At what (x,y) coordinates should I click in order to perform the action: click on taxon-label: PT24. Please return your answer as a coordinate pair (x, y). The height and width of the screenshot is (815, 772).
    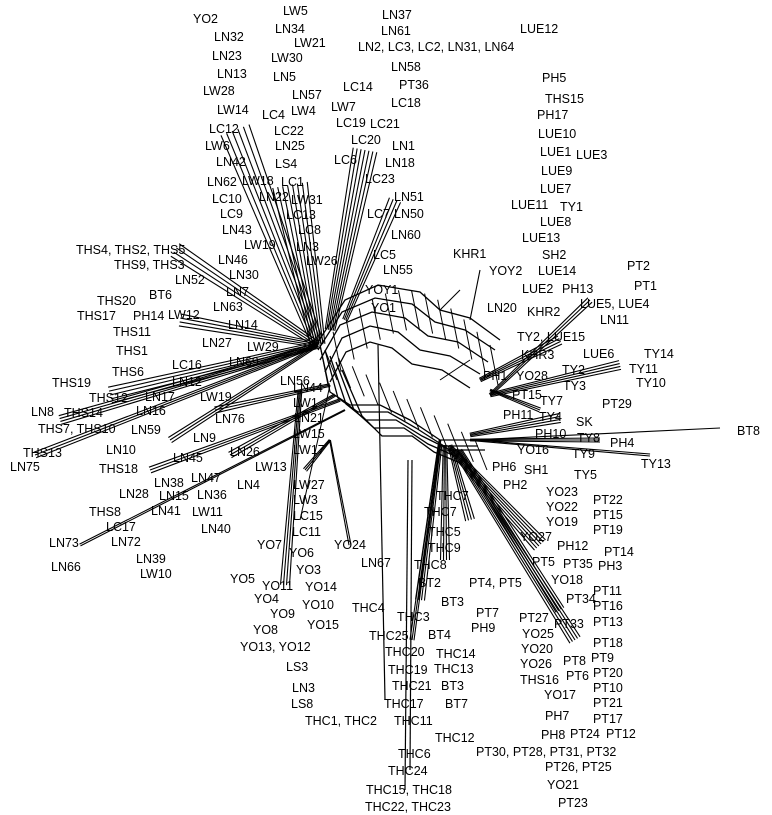
    Looking at the image, I should click on (585, 734).